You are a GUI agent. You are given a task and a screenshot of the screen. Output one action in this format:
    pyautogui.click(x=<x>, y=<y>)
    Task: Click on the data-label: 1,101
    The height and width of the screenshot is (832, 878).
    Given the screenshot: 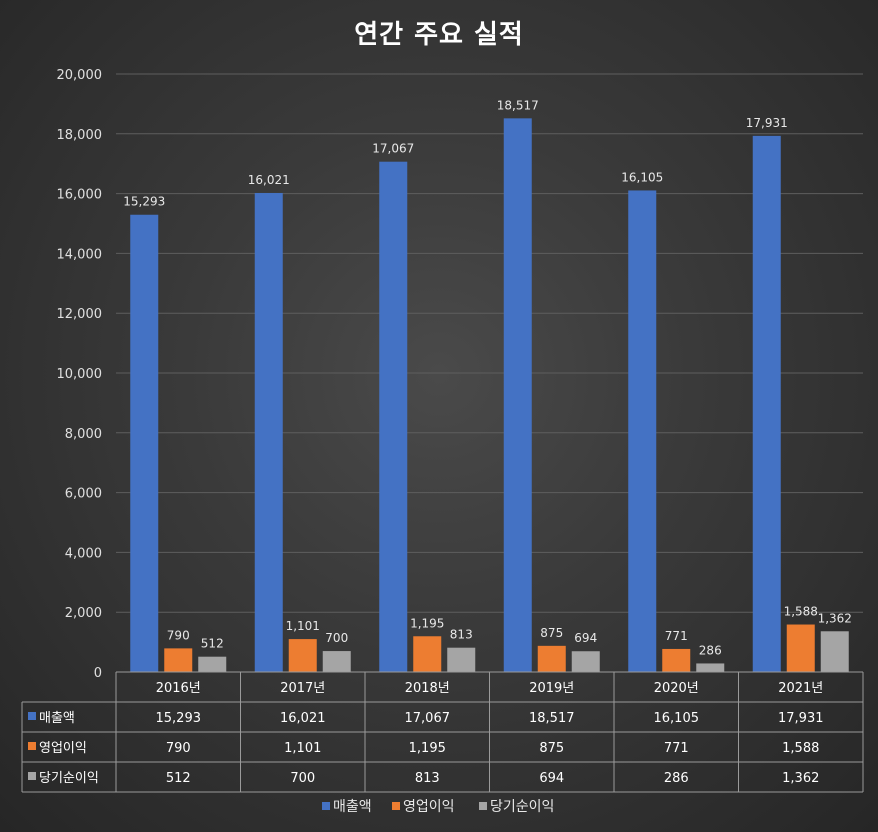 What is the action you would take?
    pyautogui.click(x=303, y=626)
    